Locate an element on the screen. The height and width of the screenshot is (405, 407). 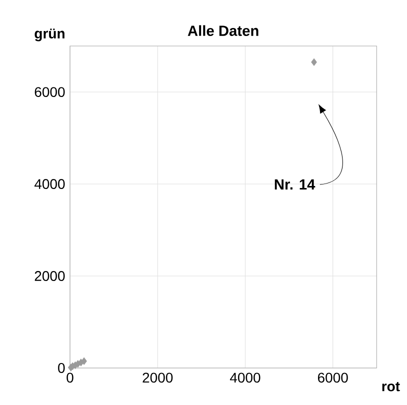
x-tick-label: 0 is located at coordinates (70, 377).